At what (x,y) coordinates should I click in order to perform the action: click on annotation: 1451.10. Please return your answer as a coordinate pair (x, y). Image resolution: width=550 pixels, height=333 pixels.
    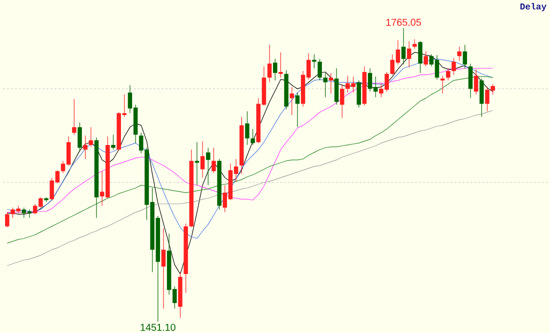
    Looking at the image, I should click on (158, 327).